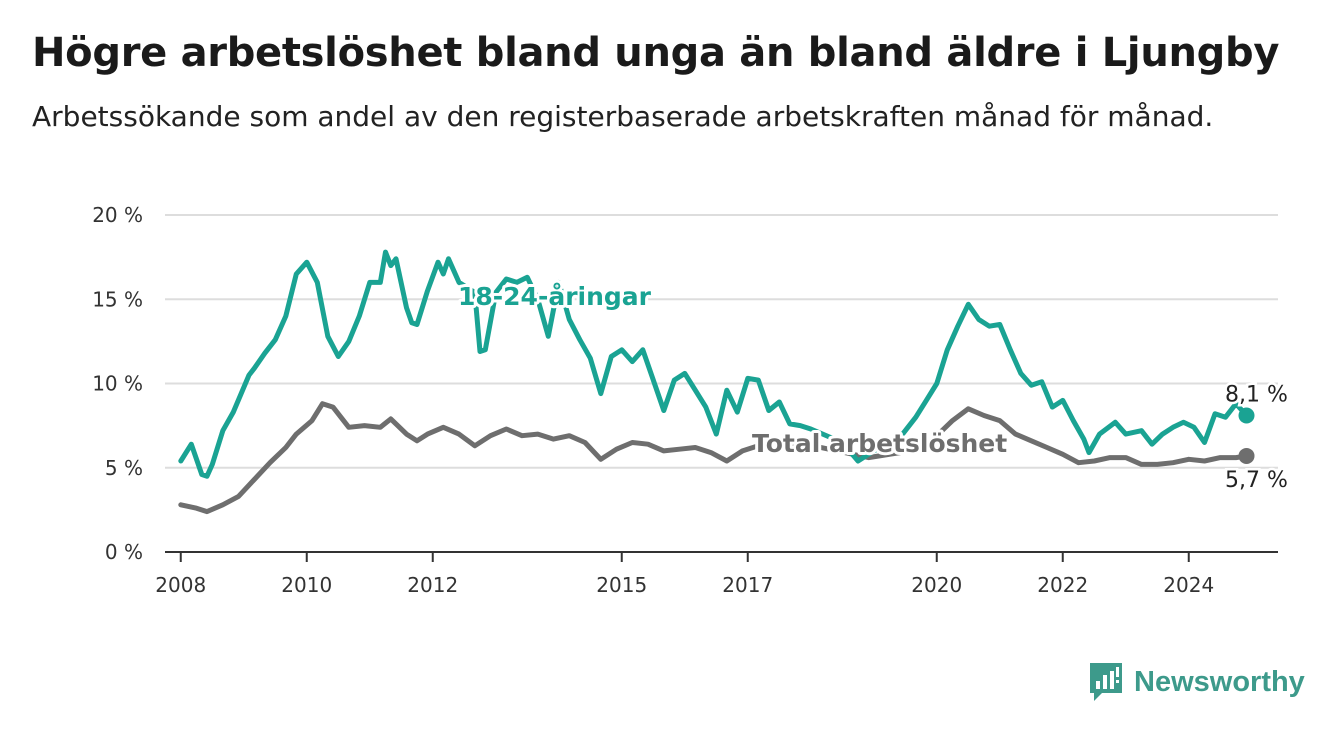 The image size is (1340, 734). Describe the element at coordinates (1246, 455) in the screenshot. I see `series-end-point-total` at that location.